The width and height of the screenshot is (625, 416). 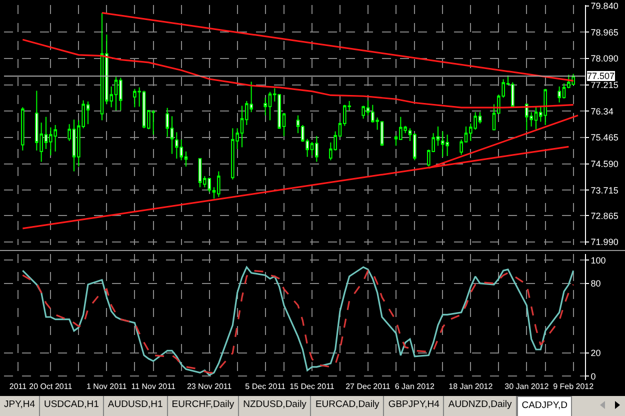 I want to click on y-tick-label: 73.715, so click(x=604, y=190).